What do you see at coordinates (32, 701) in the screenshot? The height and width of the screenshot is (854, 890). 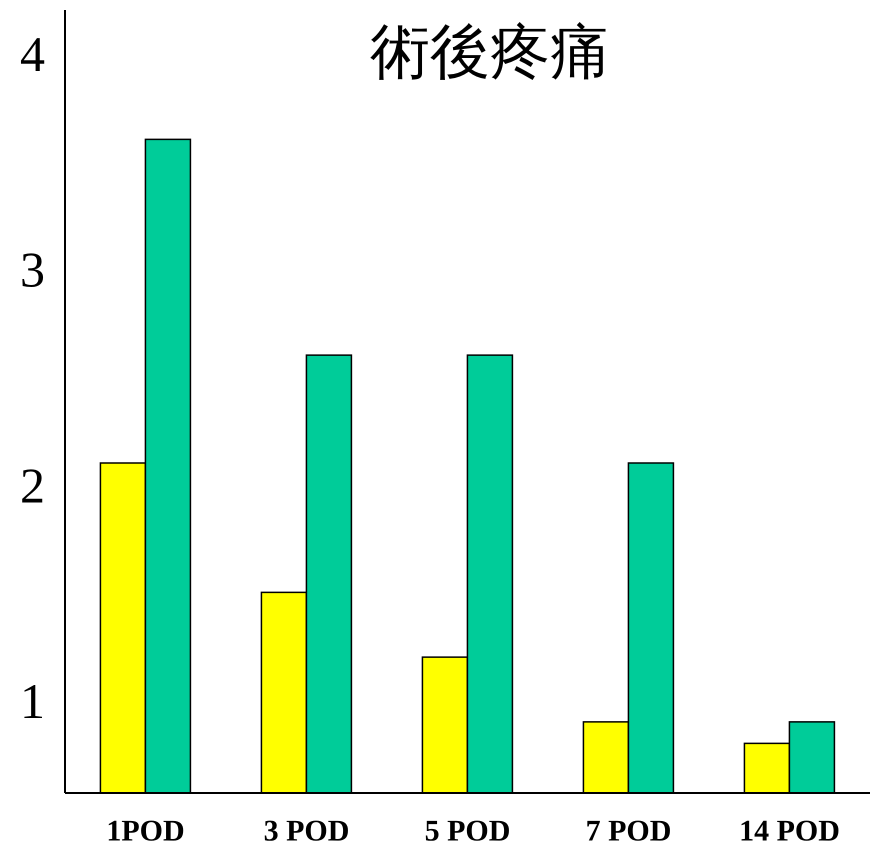 I see `y-tick-label: 1` at bounding box center [32, 701].